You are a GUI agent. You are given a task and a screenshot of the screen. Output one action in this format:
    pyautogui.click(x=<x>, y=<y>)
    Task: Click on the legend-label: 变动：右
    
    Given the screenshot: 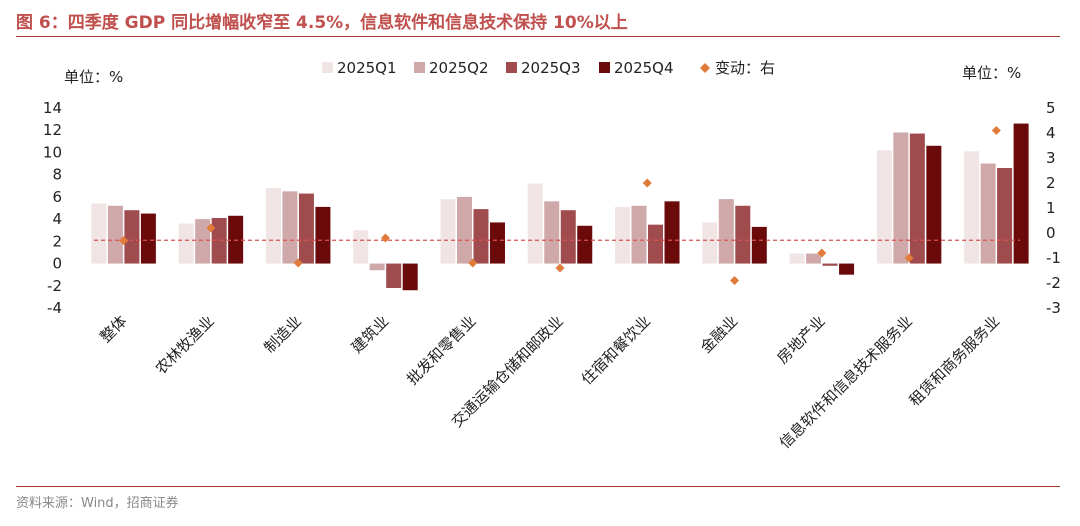 What is the action you would take?
    pyautogui.click(x=745, y=68)
    